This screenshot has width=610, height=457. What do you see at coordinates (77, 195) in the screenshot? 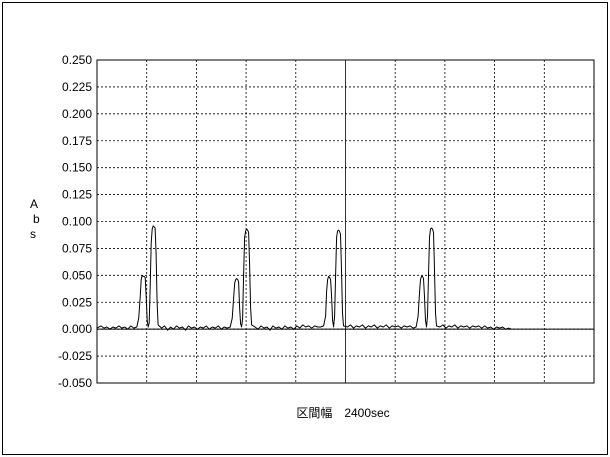
I see `y-tick-label: 0.125` at bounding box center [77, 195].